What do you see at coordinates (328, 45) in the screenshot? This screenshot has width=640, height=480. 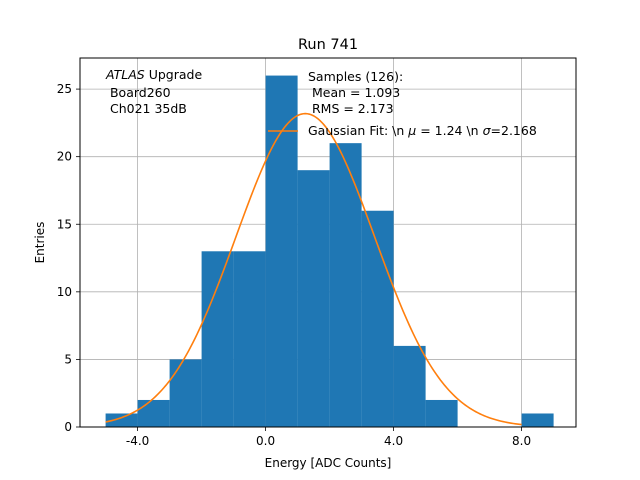 I see `chart-title: Run 741` at bounding box center [328, 45].